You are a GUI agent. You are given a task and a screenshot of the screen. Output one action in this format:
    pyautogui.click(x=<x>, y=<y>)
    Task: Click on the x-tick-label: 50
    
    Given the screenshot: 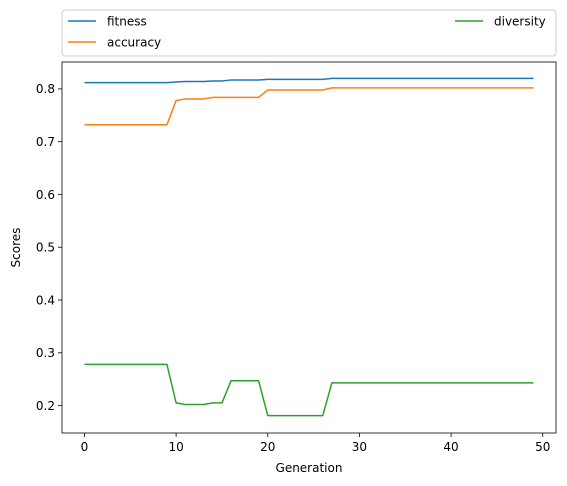 What is the action you would take?
    pyautogui.click(x=542, y=447)
    